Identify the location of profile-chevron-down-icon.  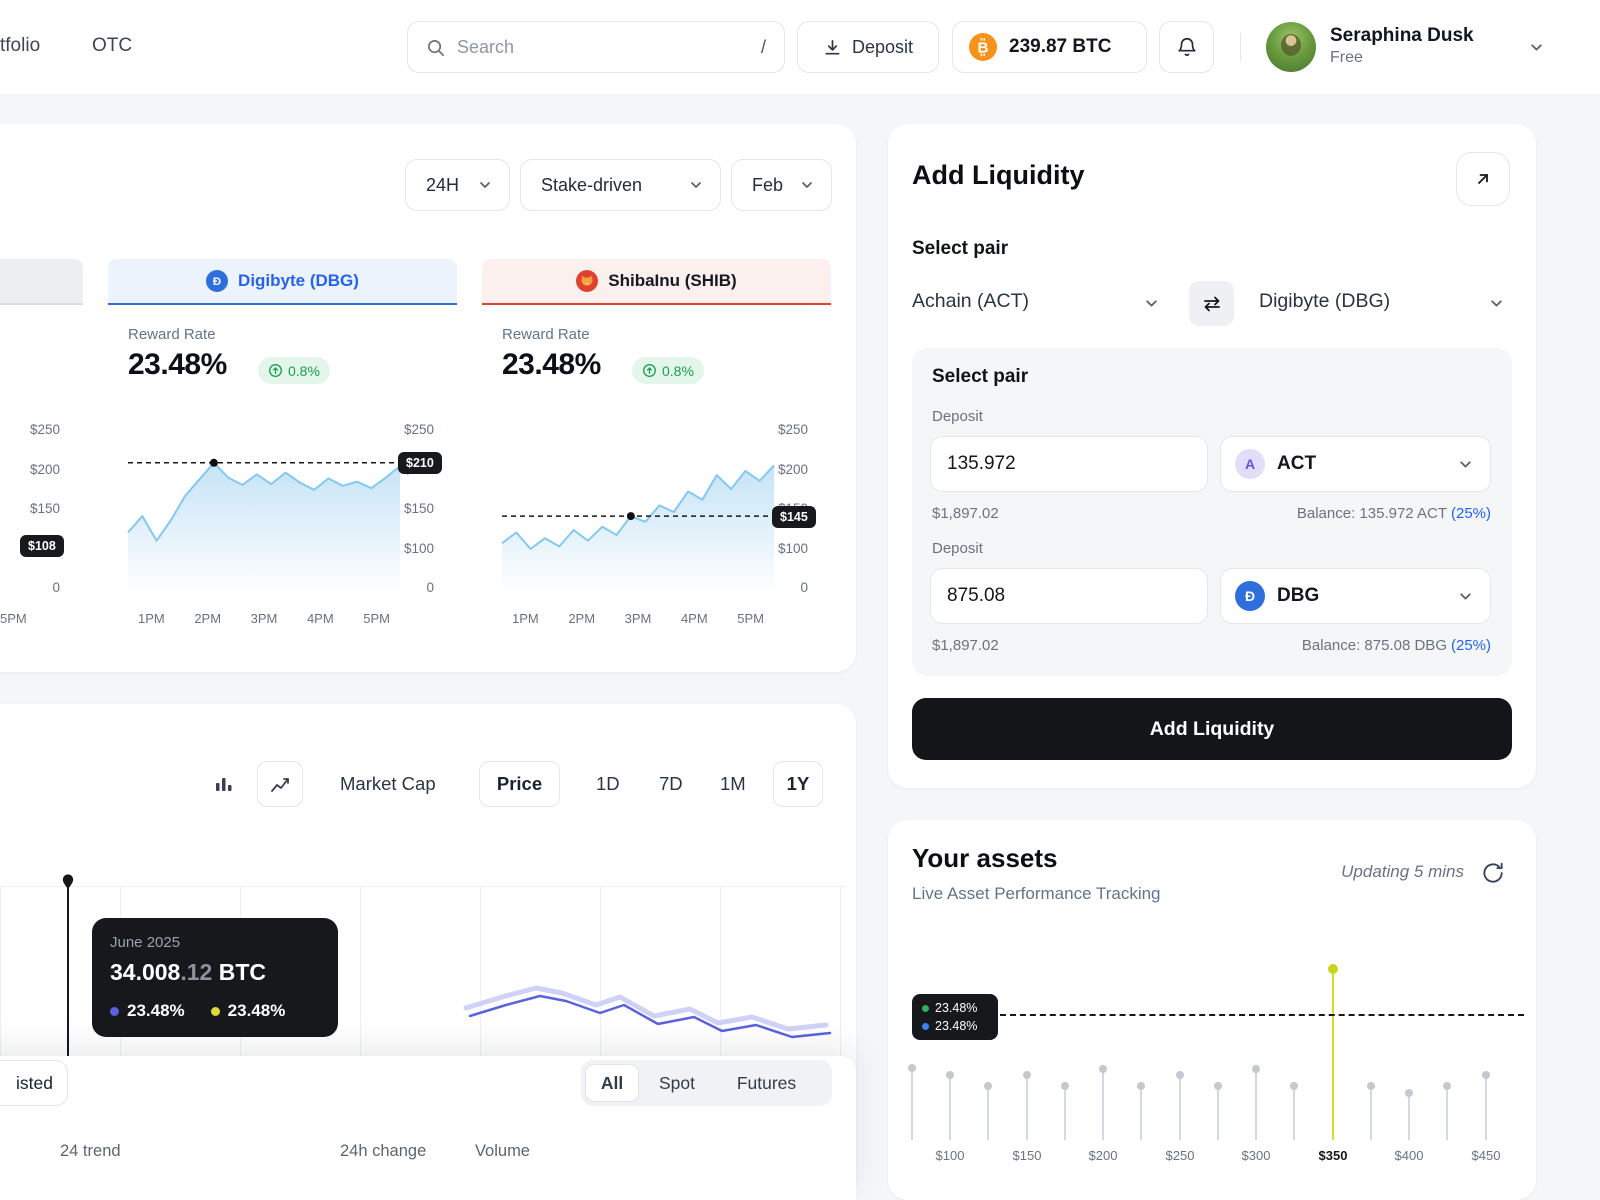
(1536, 47).